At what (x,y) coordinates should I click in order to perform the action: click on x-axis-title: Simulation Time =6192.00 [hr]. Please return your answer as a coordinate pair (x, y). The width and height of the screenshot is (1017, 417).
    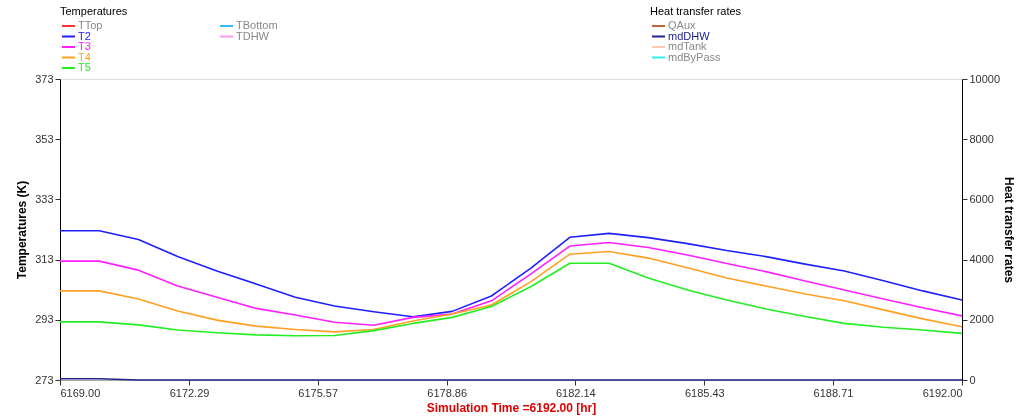
    Looking at the image, I should click on (511, 407).